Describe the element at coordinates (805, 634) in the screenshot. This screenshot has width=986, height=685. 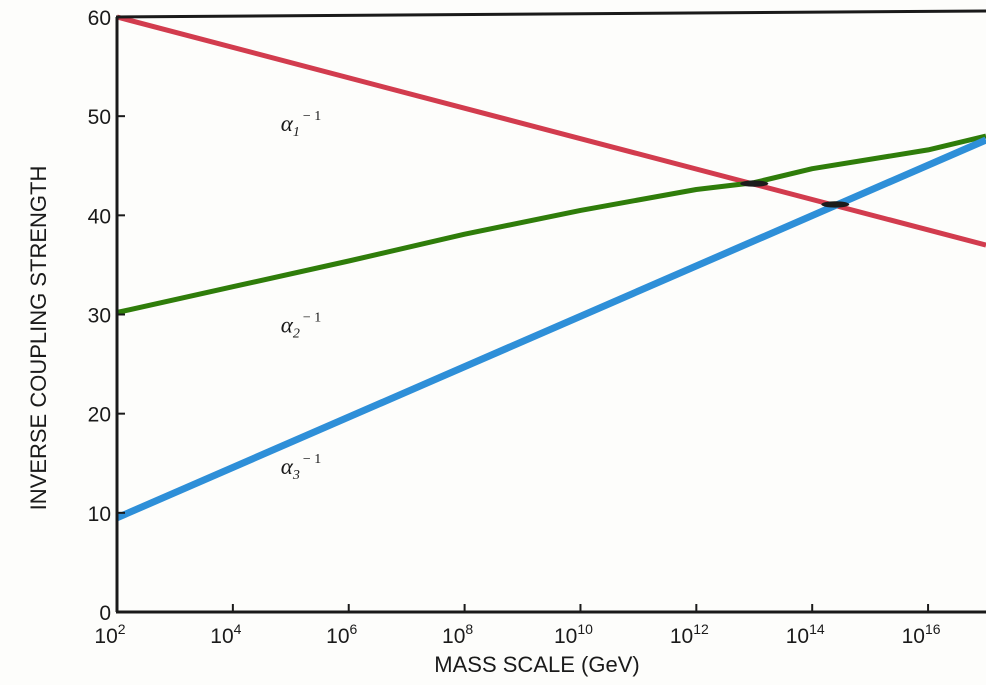
I see `x-tick-label: 10¹⁴` at that location.